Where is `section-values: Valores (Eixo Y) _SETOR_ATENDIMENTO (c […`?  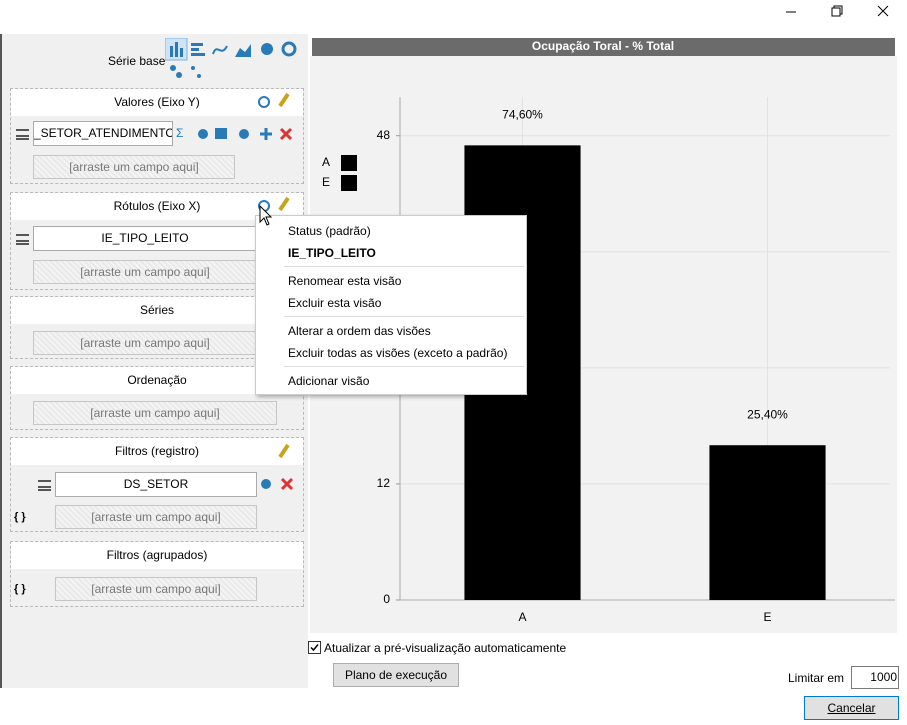 section-values: Valores (Eixo Y) _SETOR_ATENDIMENTO (c [… is located at coordinates (157, 136).